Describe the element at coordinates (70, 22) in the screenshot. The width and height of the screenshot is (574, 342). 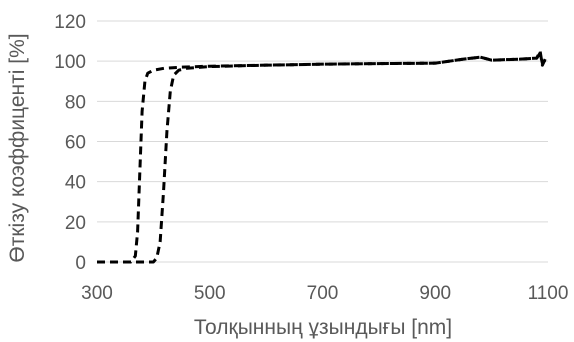
I see `y-tick-label: 120` at that location.